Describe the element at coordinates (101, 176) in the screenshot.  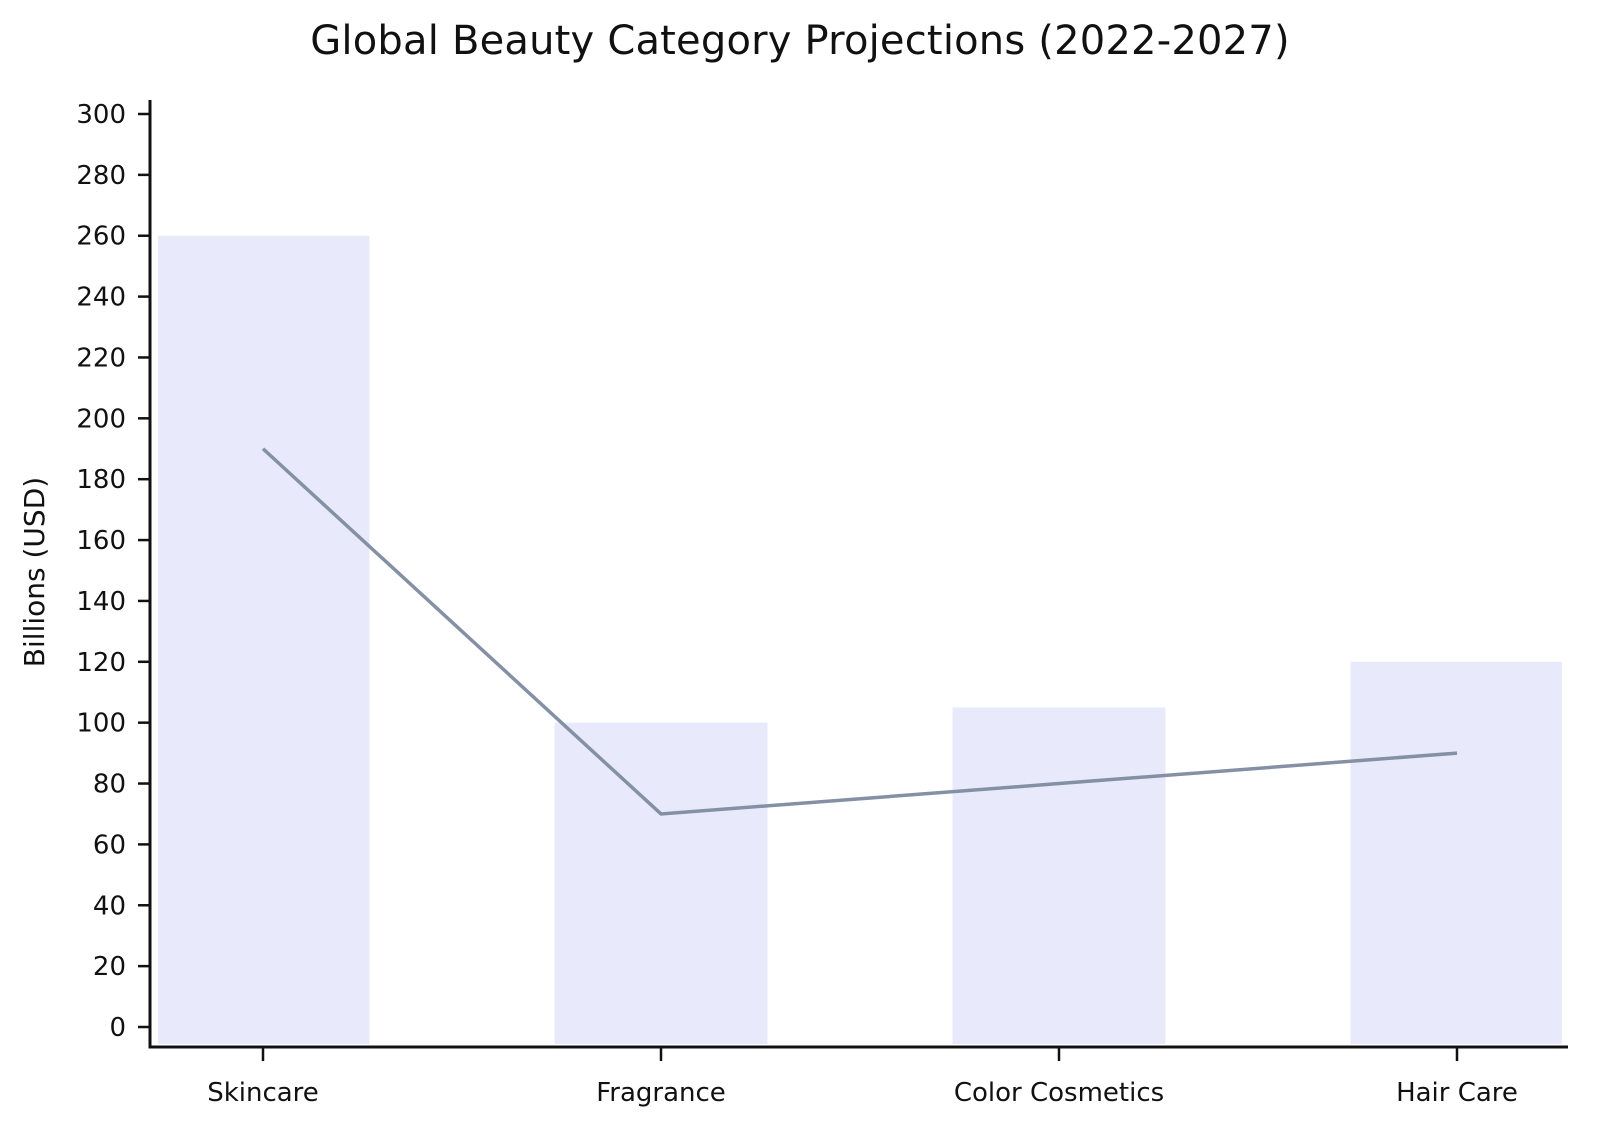
I see `y-tick-label-280: 280` at that location.